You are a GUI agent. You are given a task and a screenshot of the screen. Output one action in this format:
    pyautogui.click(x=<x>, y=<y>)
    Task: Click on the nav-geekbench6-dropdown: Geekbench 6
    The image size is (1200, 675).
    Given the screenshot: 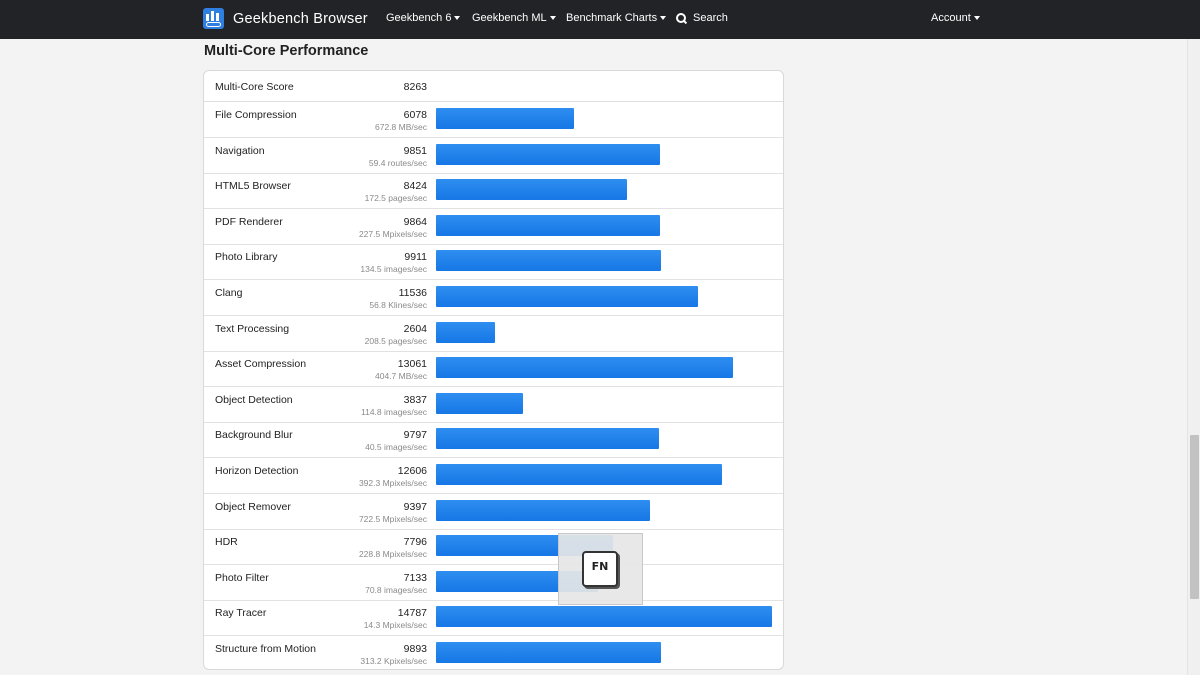 What is the action you would take?
    pyautogui.click(x=423, y=18)
    